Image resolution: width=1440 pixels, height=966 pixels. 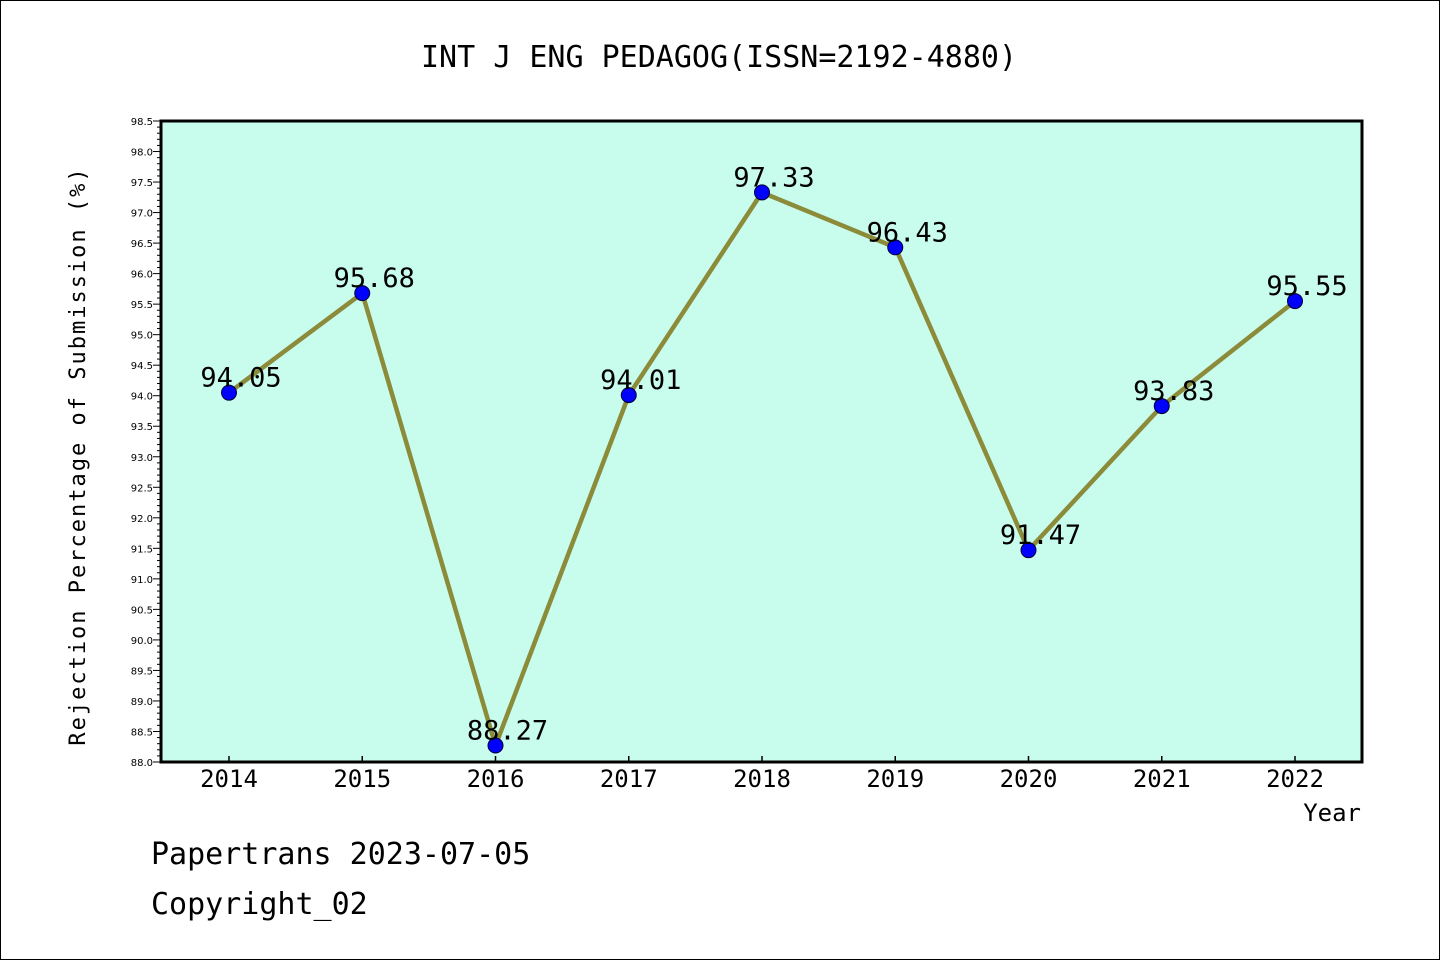 I want to click on data-label: 93.83, so click(x=1173, y=391).